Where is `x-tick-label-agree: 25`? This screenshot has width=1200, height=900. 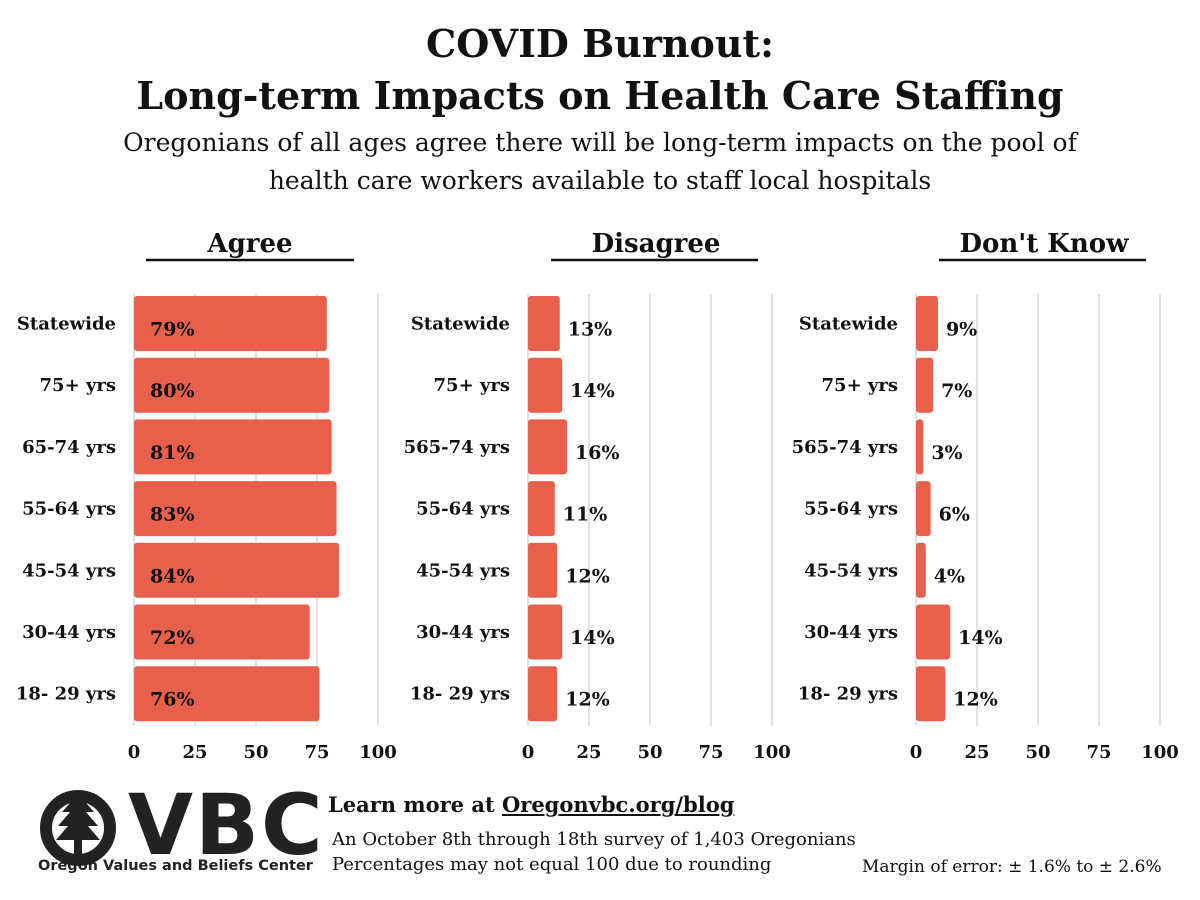
x-tick-label-agree: 25 is located at coordinates (194, 752).